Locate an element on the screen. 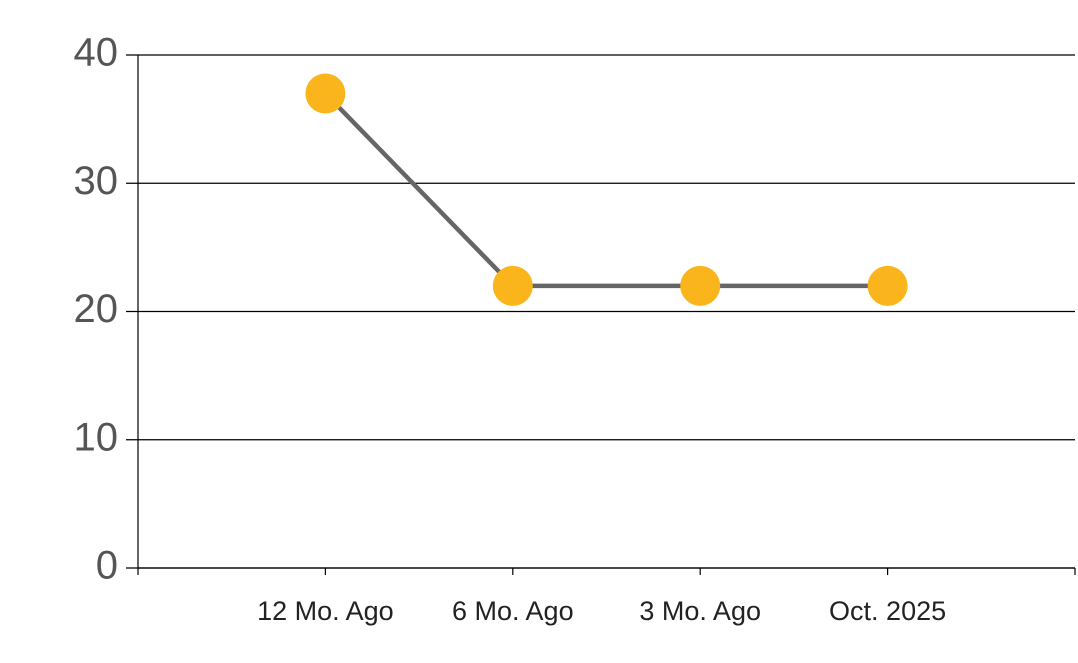 The image size is (1078, 663). x-tick-label: 12 Mo. Ago is located at coordinates (325, 611).